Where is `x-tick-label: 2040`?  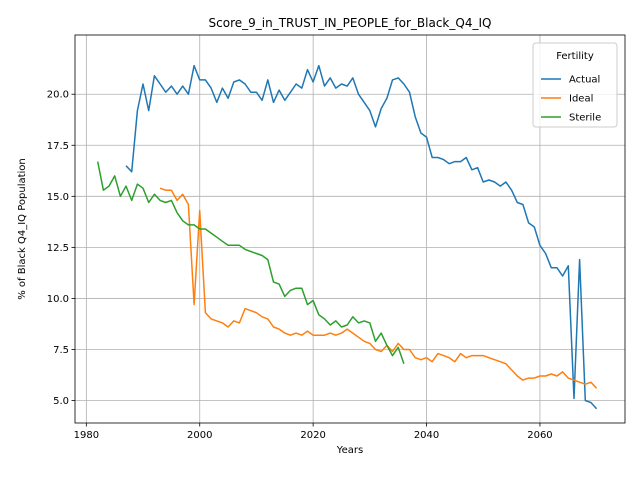 x-tick-label: 2040 is located at coordinates (426, 435).